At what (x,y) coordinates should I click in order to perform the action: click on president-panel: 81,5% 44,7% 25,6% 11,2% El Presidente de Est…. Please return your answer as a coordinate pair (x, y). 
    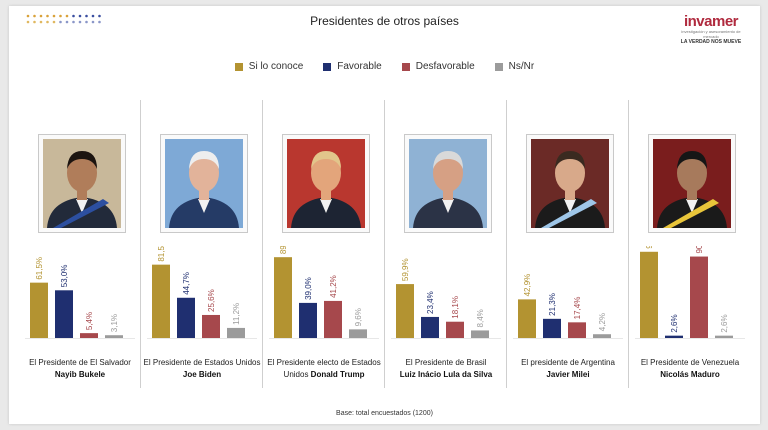
    Looking at the image, I should click on (202, 245).